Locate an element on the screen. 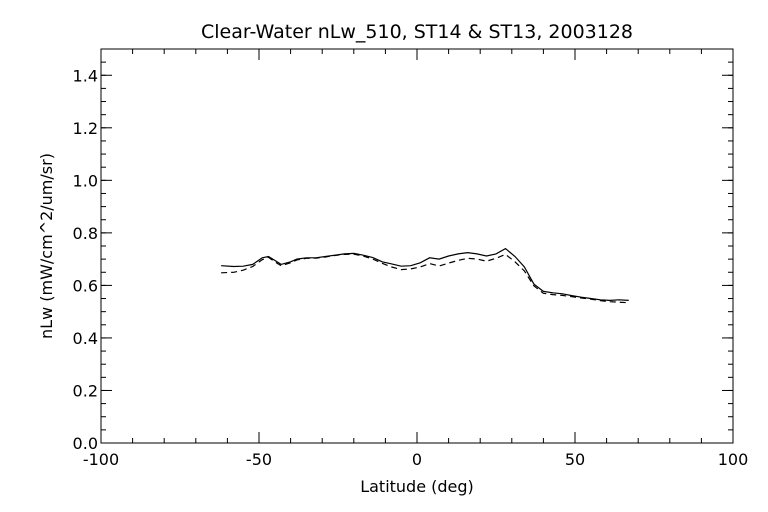 The height and width of the screenshot is (512, 768). y-tick-label: 1.0 is located at coordinates (85, 180).